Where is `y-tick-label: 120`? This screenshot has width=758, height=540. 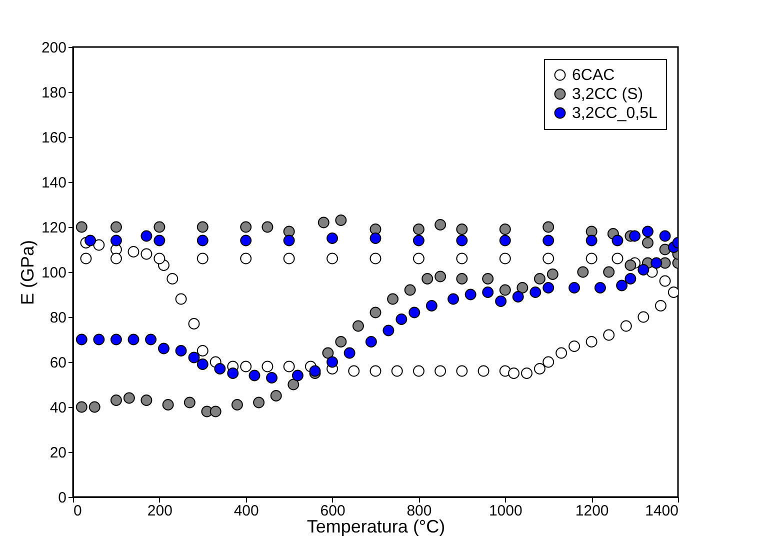
y-tick-label: 120 is located at coordinates (53, 228).